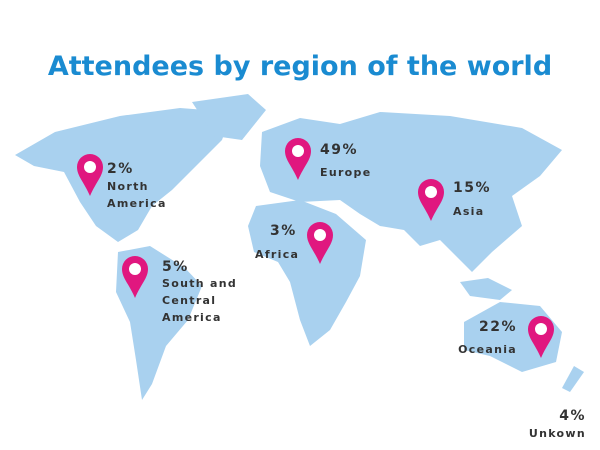  What do you see at coordinates (277, 254) in the screenshot?
I see `region-name: Africa` at bounding box center [277, 254].